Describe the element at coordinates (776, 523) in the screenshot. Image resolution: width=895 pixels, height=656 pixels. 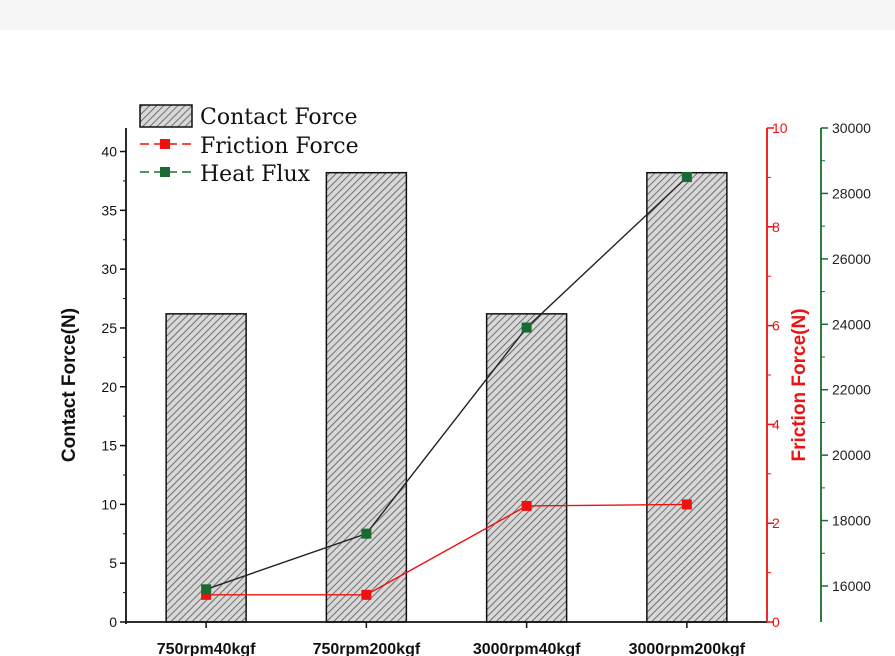
I see `right-axis-friction-tick-label: 2` at that location.